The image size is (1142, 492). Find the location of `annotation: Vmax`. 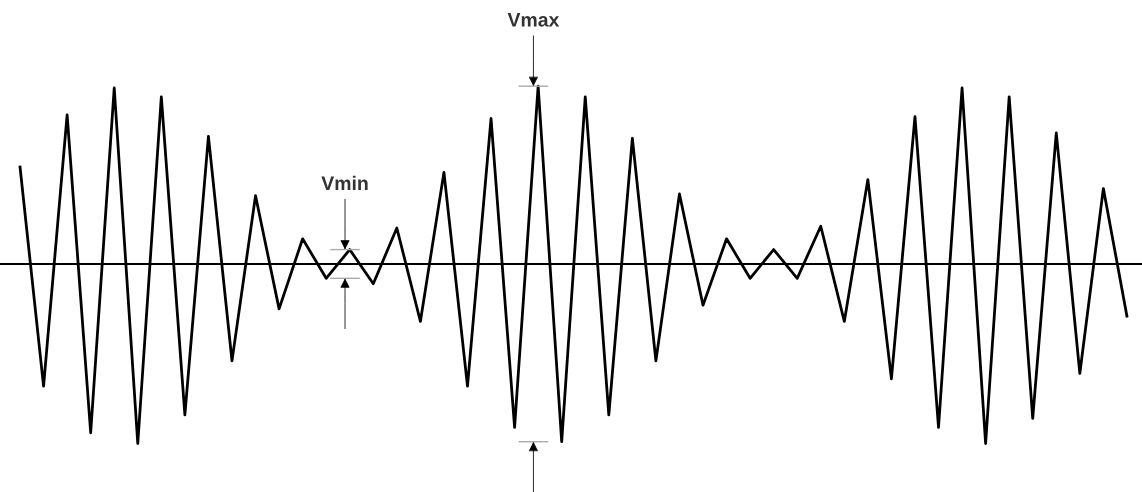

annotation: Vmax is located at coordinates (533, 20).